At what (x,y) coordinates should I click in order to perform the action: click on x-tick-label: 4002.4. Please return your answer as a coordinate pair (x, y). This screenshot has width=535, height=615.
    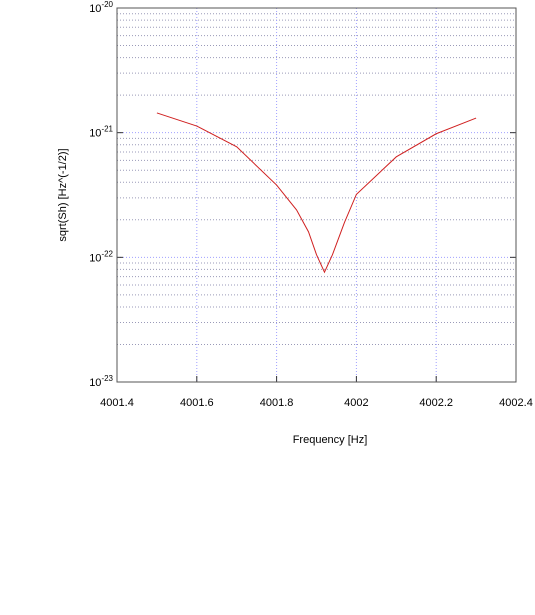
    Looking at the image, I should click on (516, 403).